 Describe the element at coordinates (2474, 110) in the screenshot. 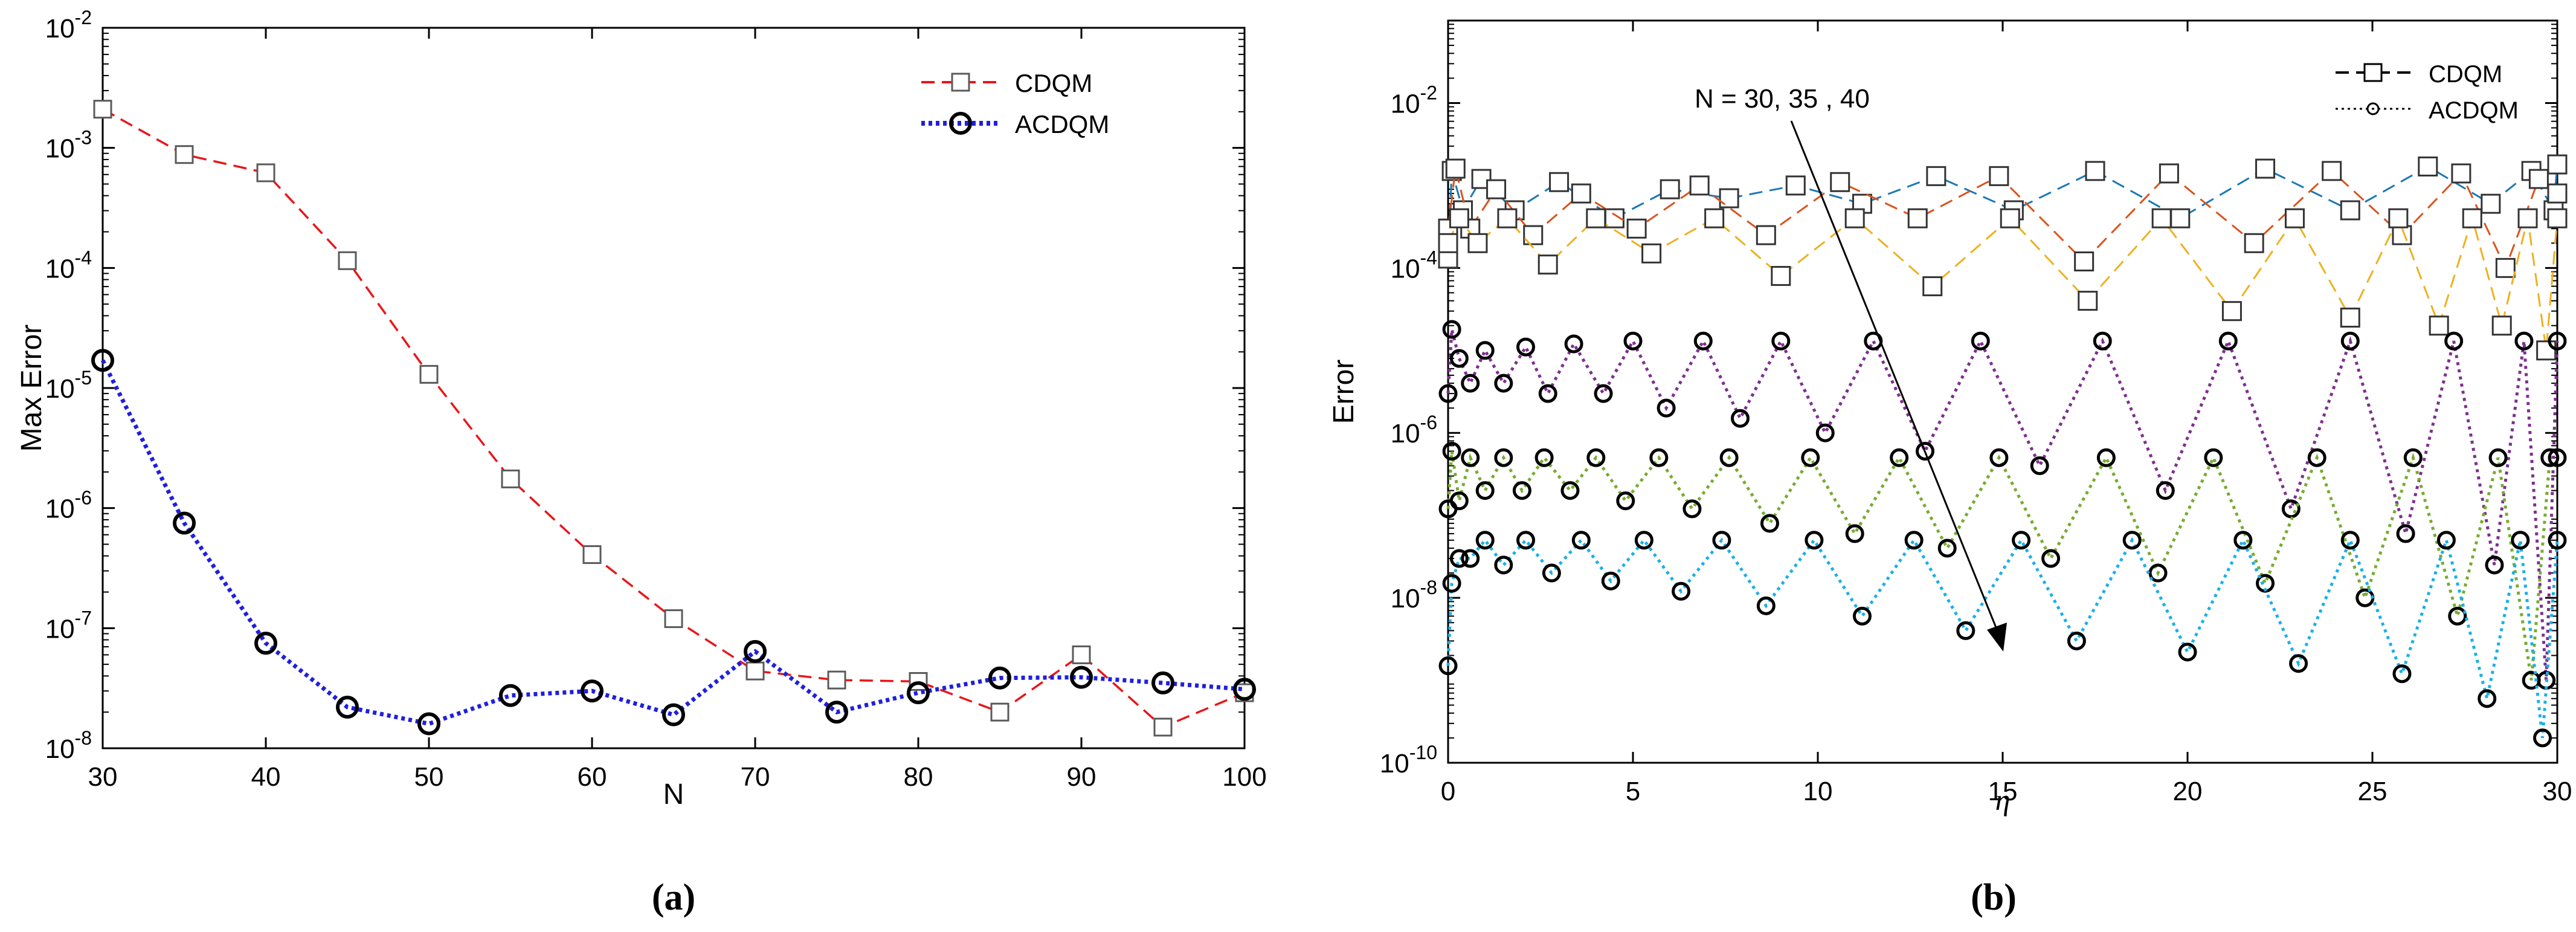

I see `panel-b-legend-acdqm: ACDQM` at that location.